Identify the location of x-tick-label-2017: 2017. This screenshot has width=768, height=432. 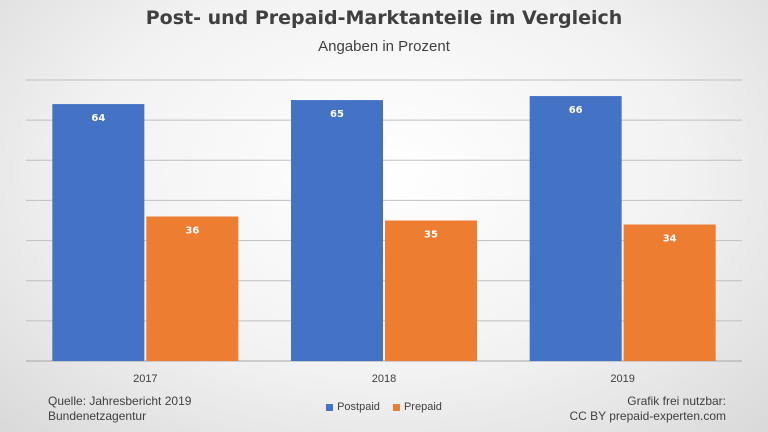
(145, 379).